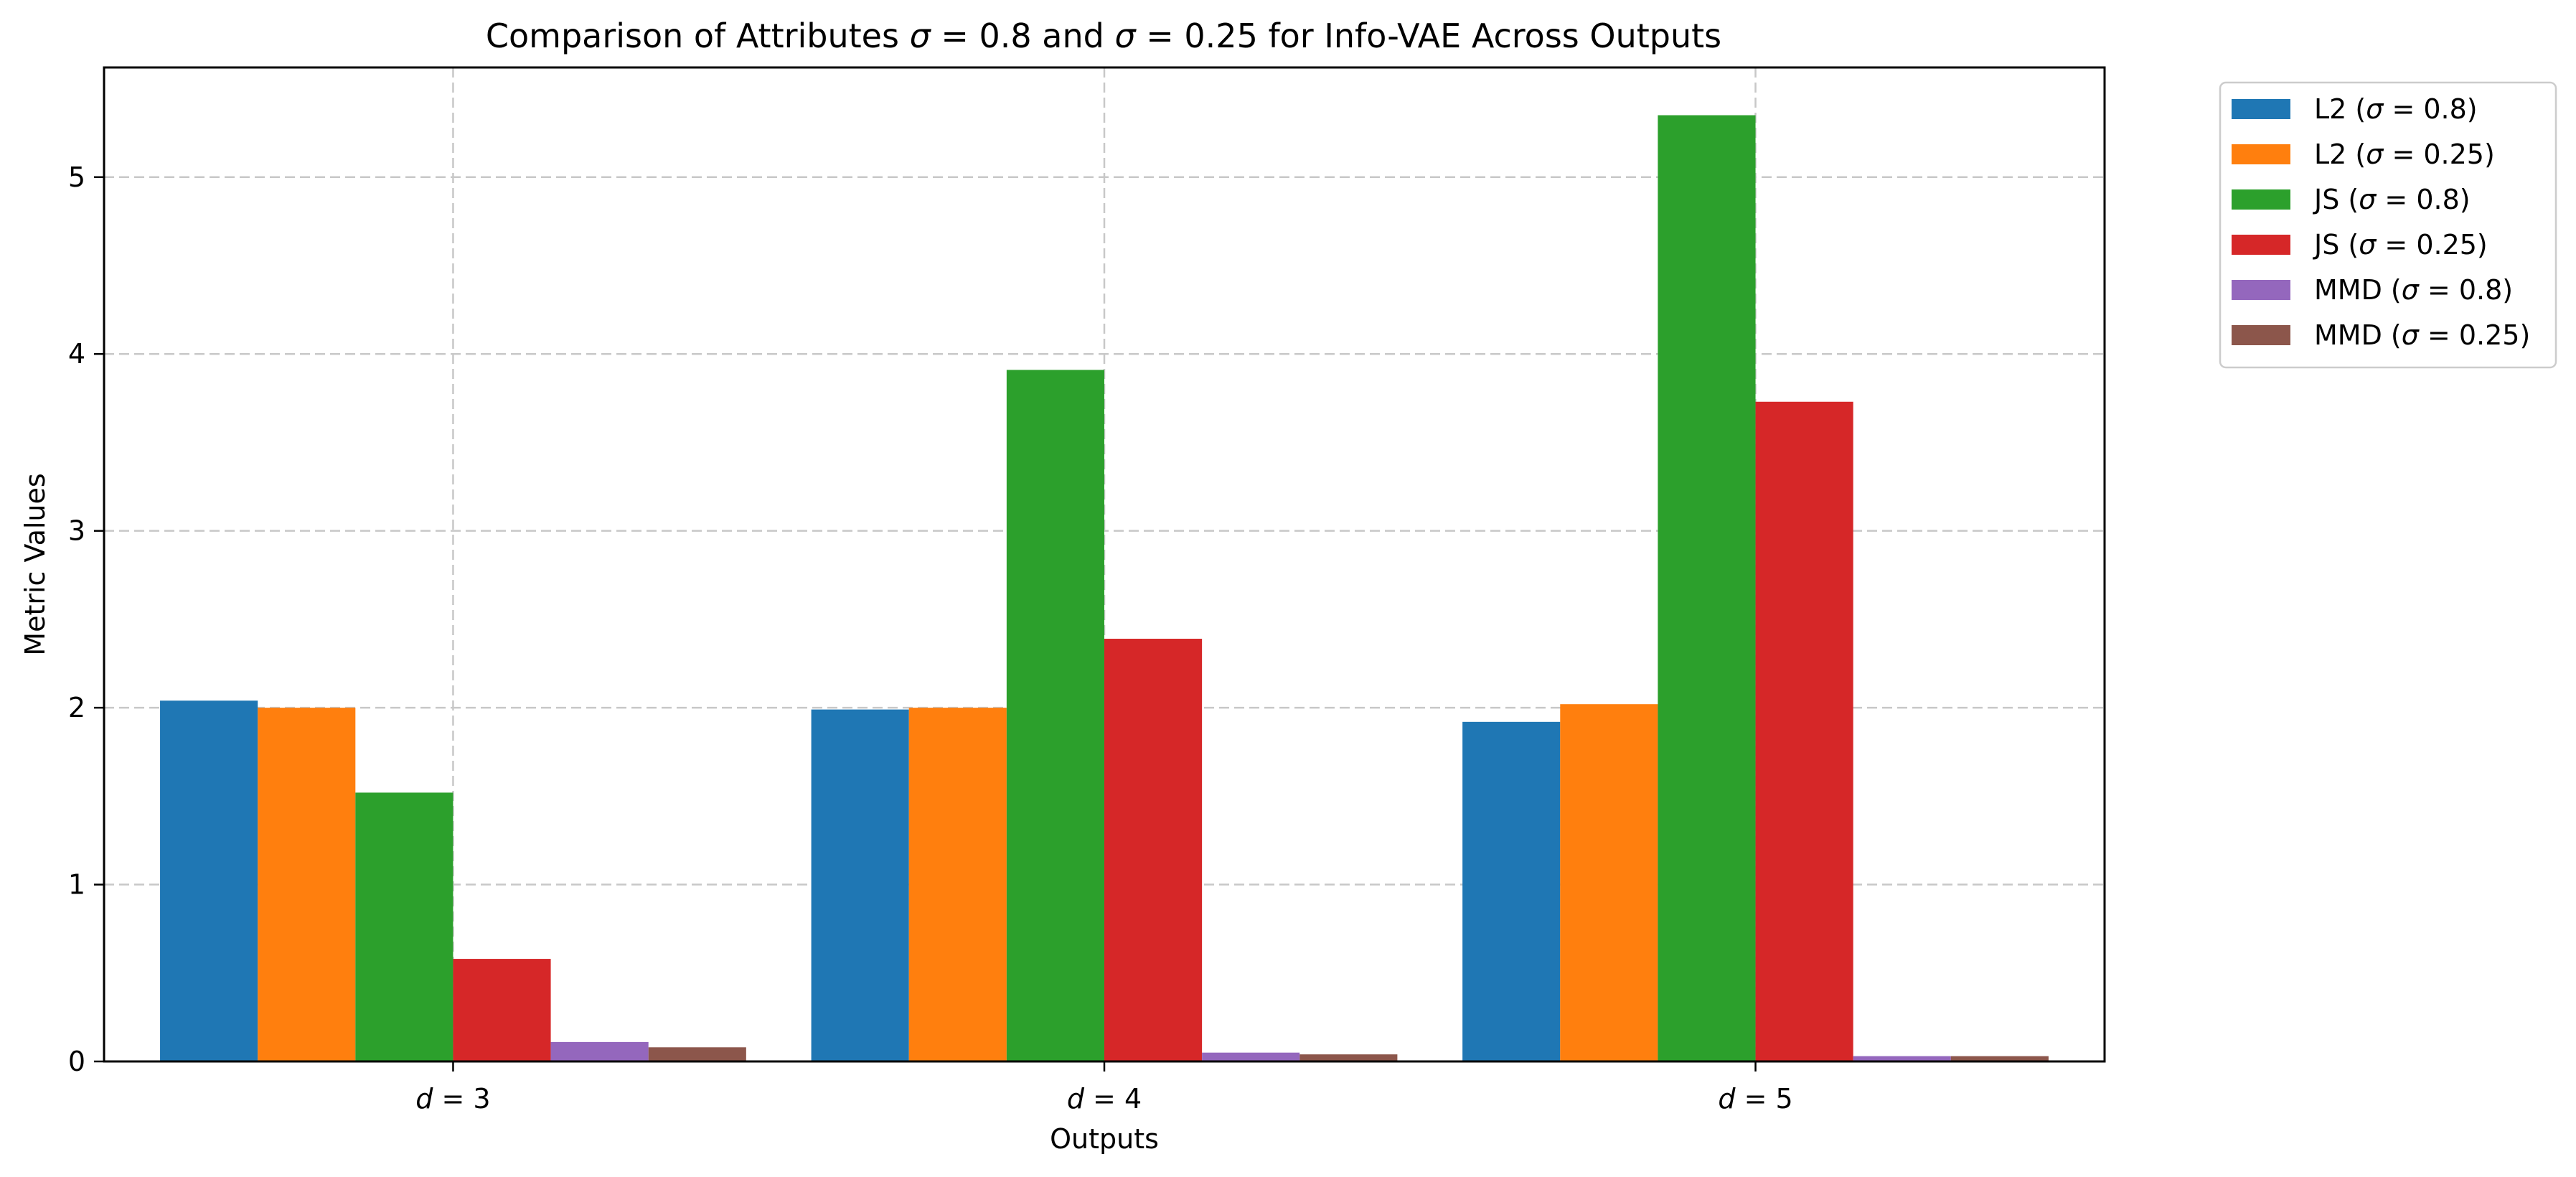 The image size is (2576, 1177). What do you see at coordinates (76, 885) in the screenshot?
I see `y-tick-label: 1` at bounding box center [76, 885].